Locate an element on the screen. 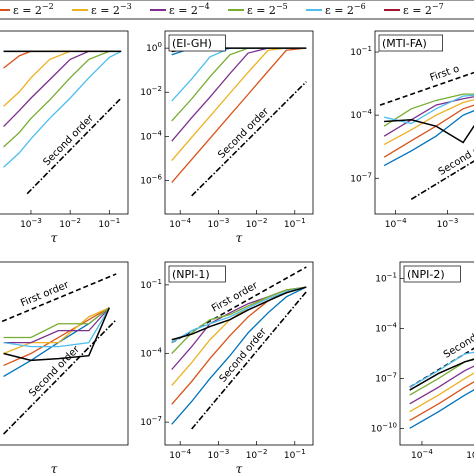 The width and height of the screenshot is (474, 474). panel-title: (MTI-FA) is located at coordinates (404, 43).